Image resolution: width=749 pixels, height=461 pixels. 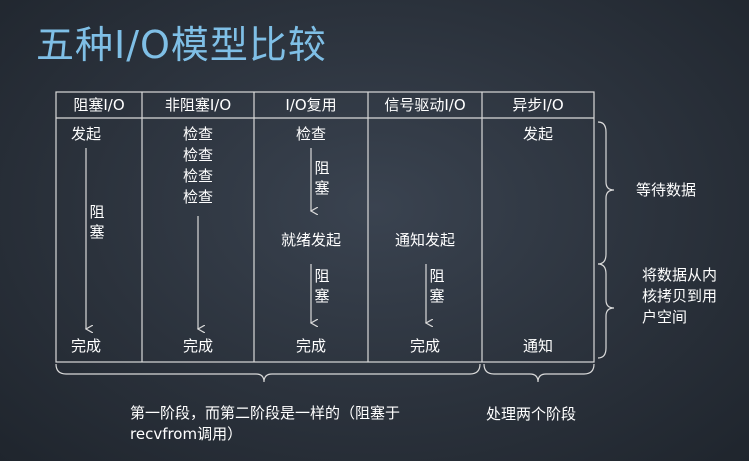 What do you see at coordinates (265, 423) in the screenshot?
I see `note-first-stage: 第一阶段，而第二阶段是一样的（阻塞于recvfrom调用）` at bounding box center [265, 423].